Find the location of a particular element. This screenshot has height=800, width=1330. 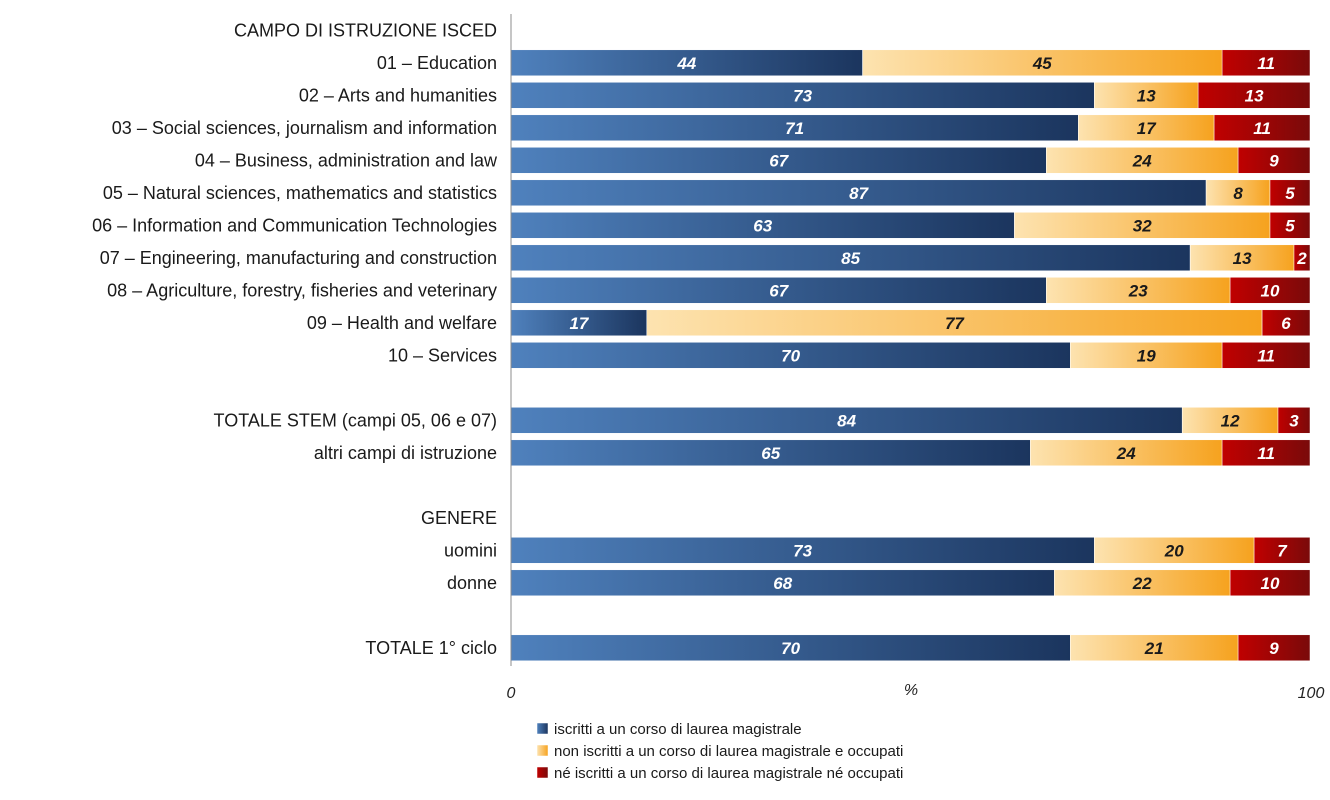

bar-row: 09 – Health and welfare 17 77 6 is located at coordinates (809, 323).